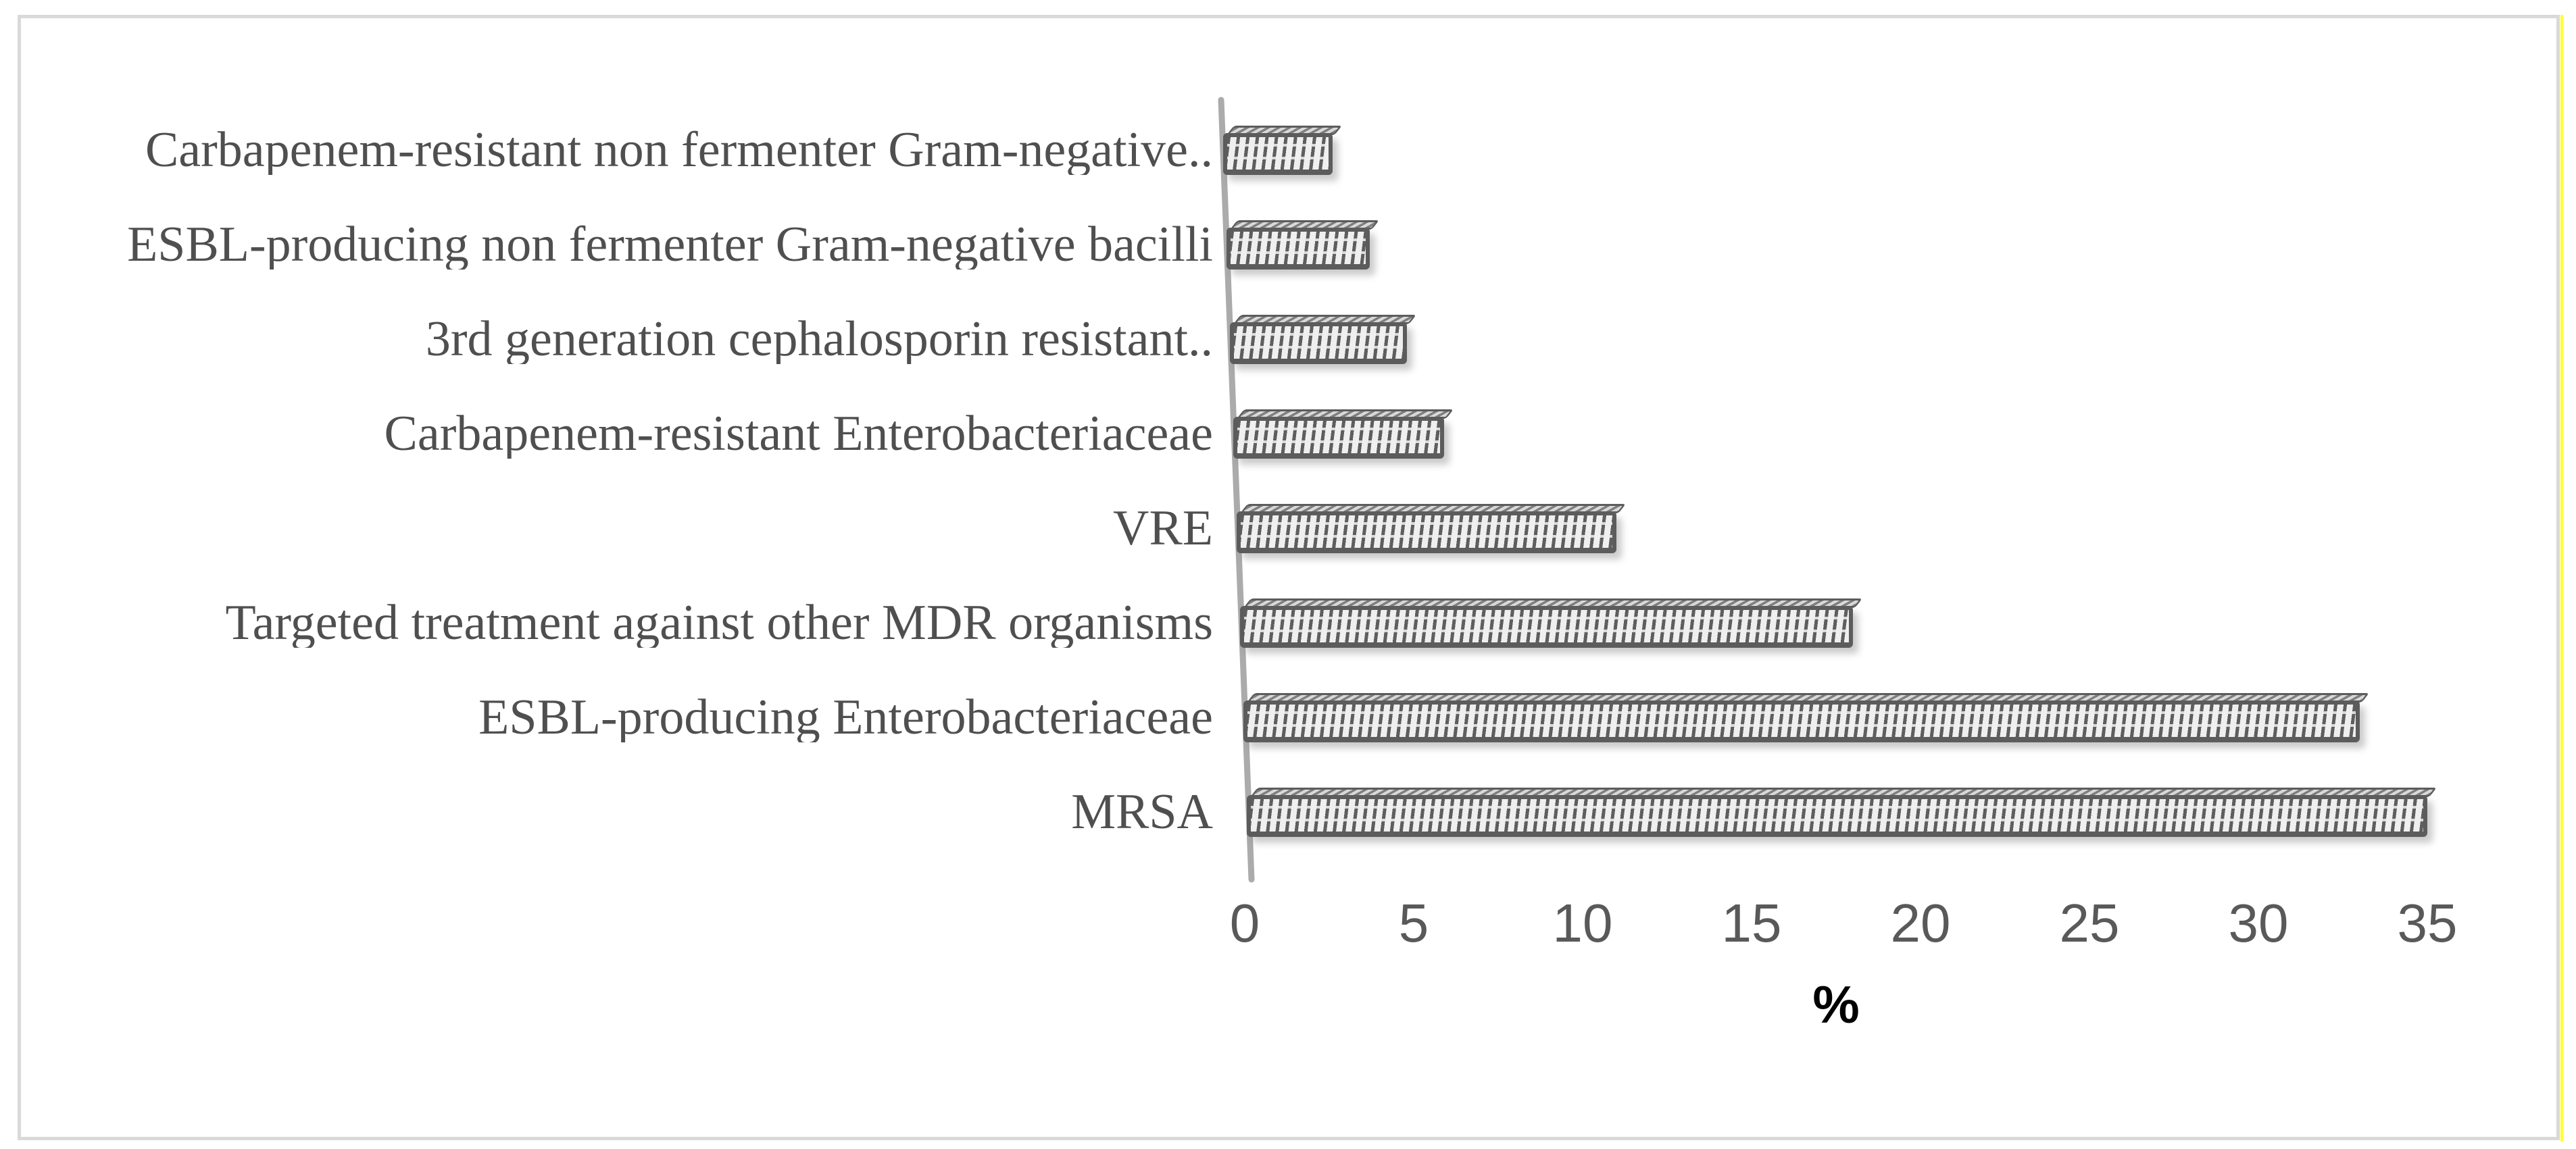  Describe the element at coordinates (799, 434) in the screenshot. I see `category-label: Carbapenem-resistant Enterobacteriaceae` at that location.